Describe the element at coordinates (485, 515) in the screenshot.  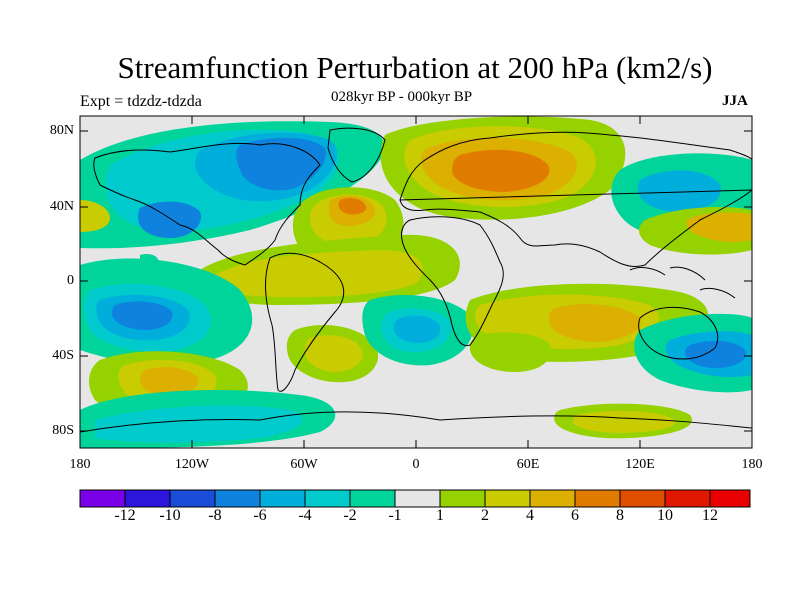
I see `colorbar-label: 2` at that location.